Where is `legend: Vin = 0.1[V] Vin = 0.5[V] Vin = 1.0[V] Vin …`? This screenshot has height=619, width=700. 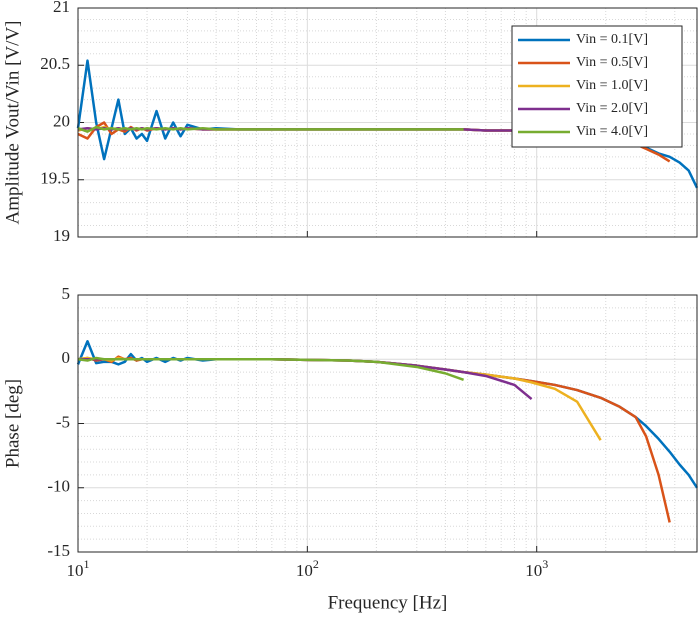 legend: Vin = 0.1[V] Vin = 0.5[V] Vin = 1.0[V] Vin … is located at coordinates (597, 86).